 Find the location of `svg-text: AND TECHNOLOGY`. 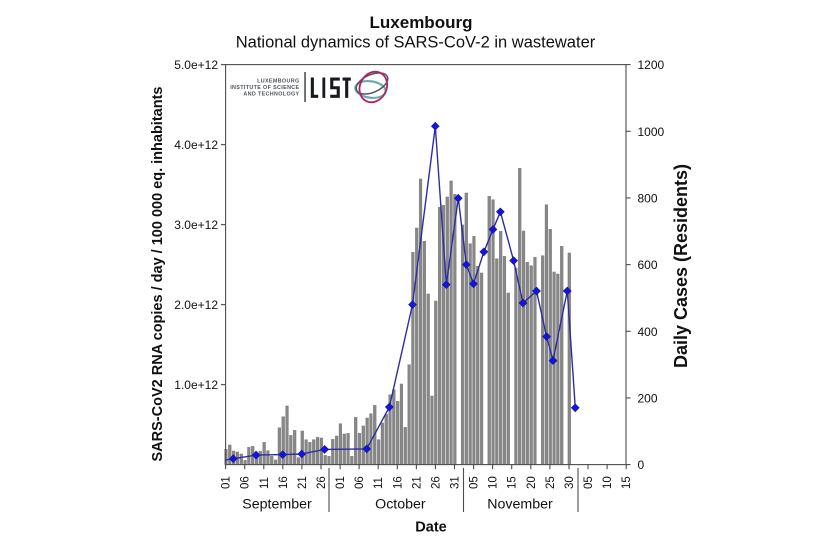

svg-text: AND TECHNOLOGY is located at coordinates (271, 95).